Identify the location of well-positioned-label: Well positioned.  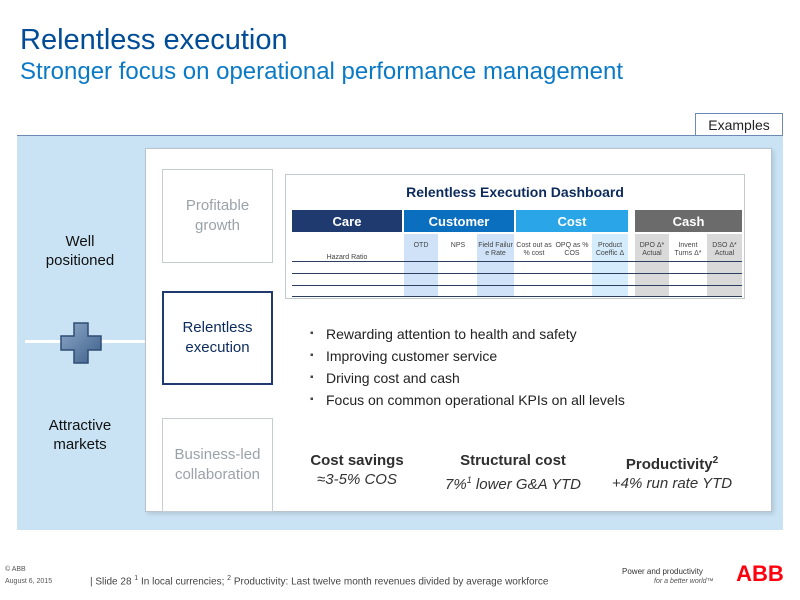
(80, 251).